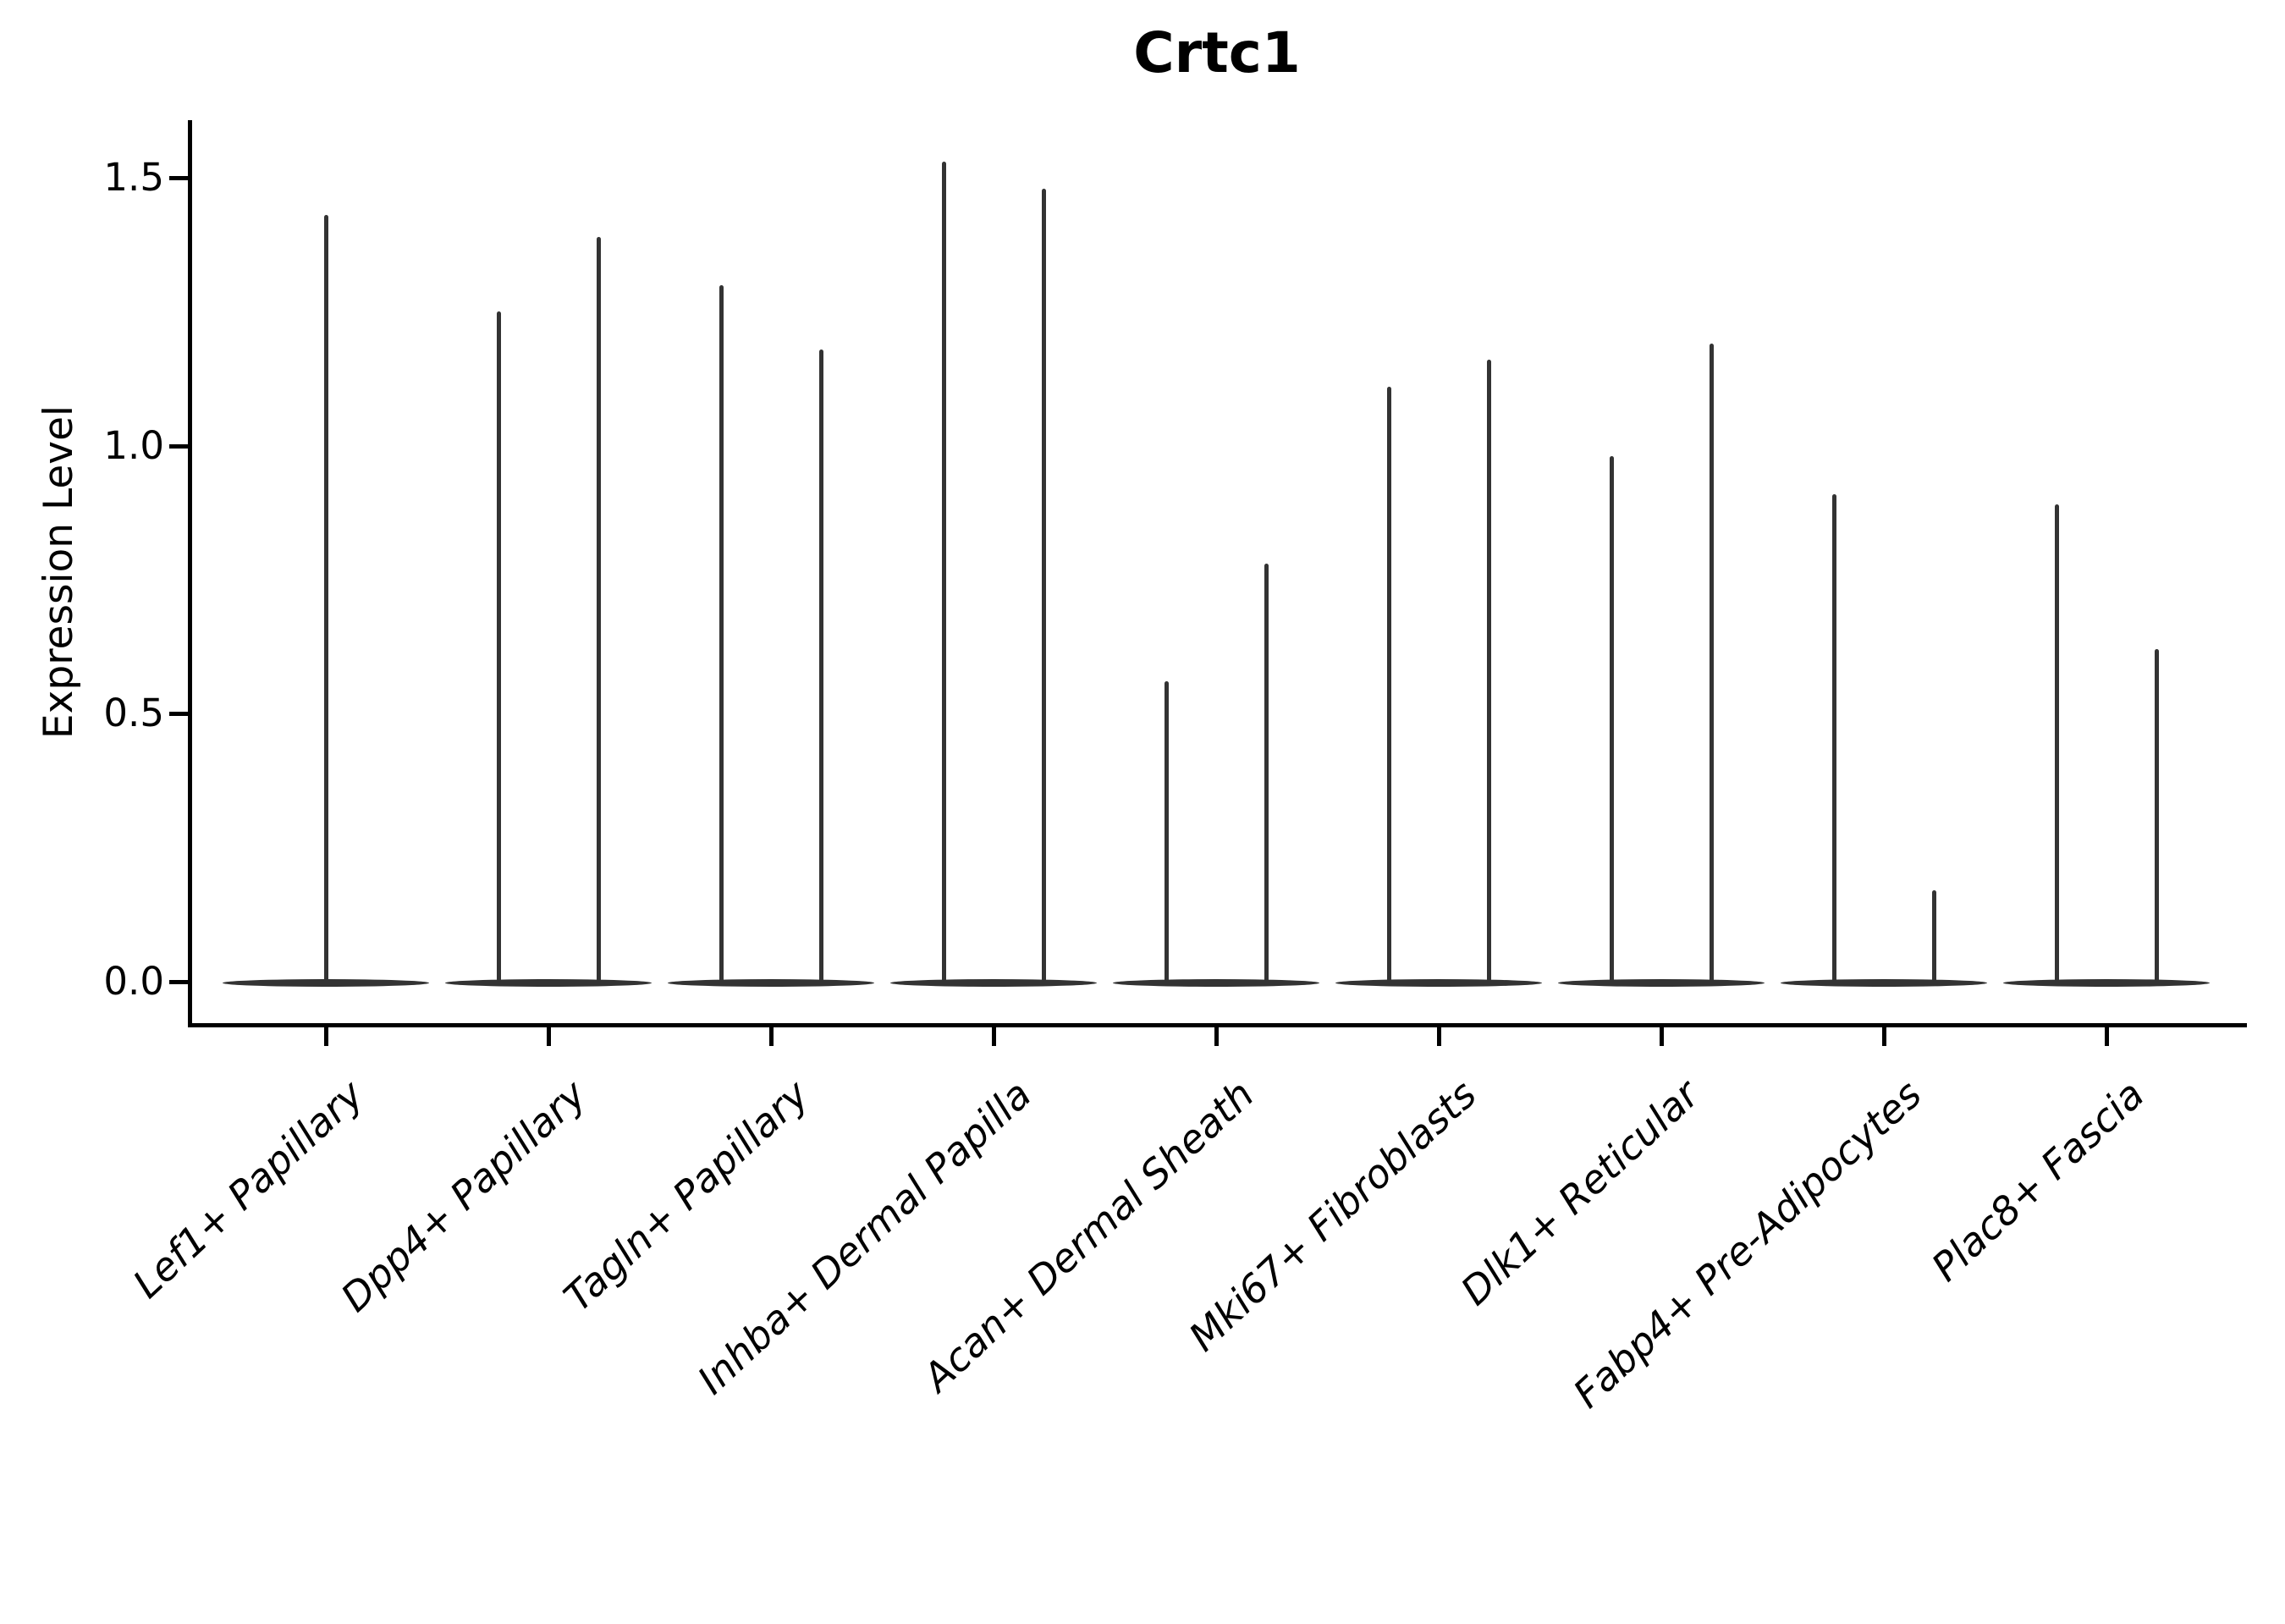 This screenshot has height=1624, width=2285. Describe the element at coordinates (1217, 53) in the screenshot. I see `chart-title: Crtc1` at that location.